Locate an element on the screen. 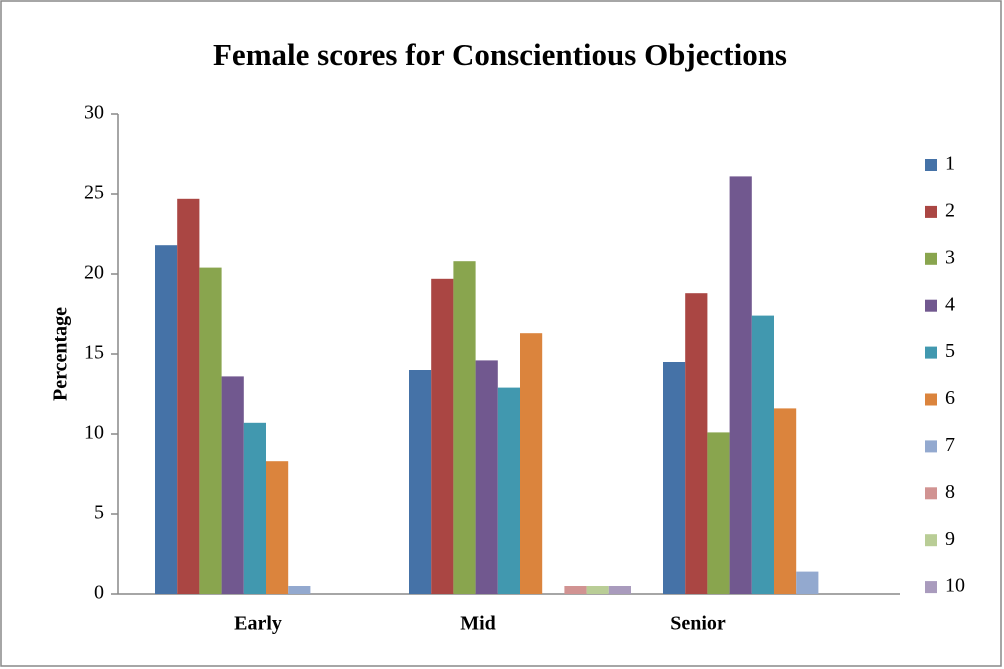 The image size is (1004, 669). legend-label: 3 is located at coordinates (950, 257).